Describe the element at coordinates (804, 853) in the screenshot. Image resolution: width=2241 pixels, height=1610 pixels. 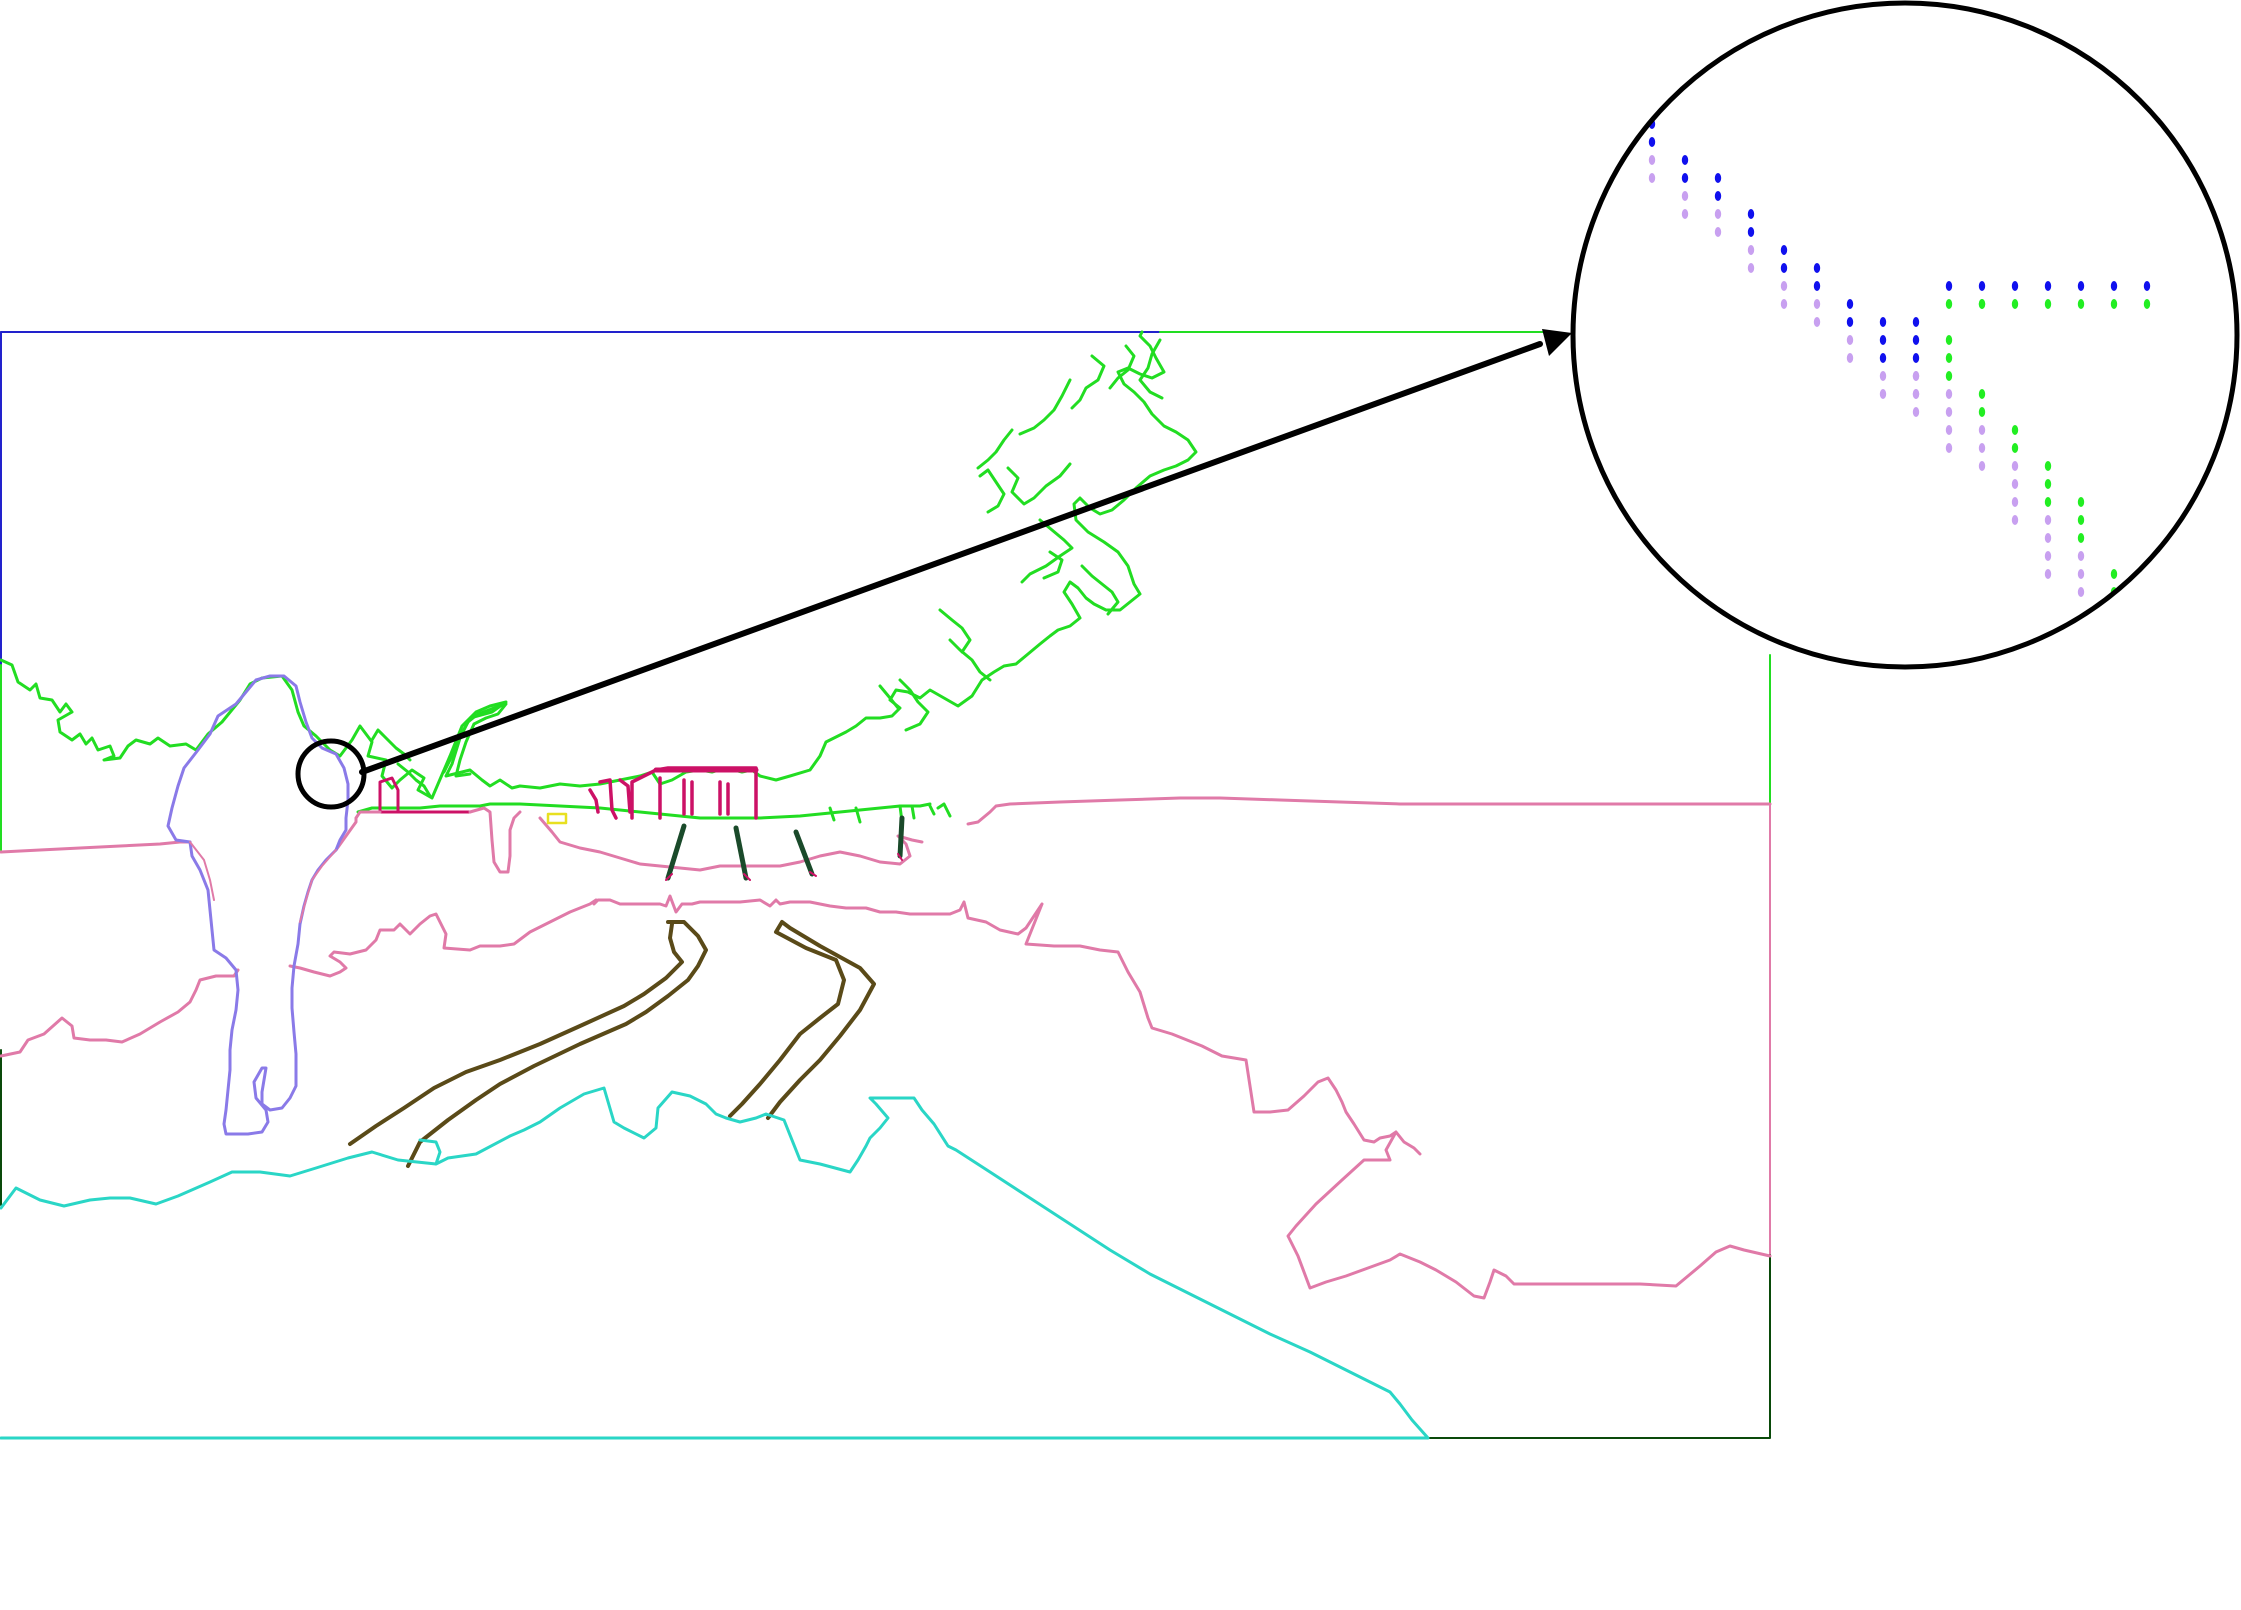
I see `pole-right` at that location.